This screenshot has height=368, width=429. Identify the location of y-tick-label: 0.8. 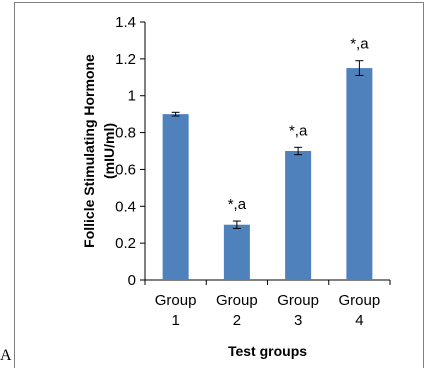
(125, 133).